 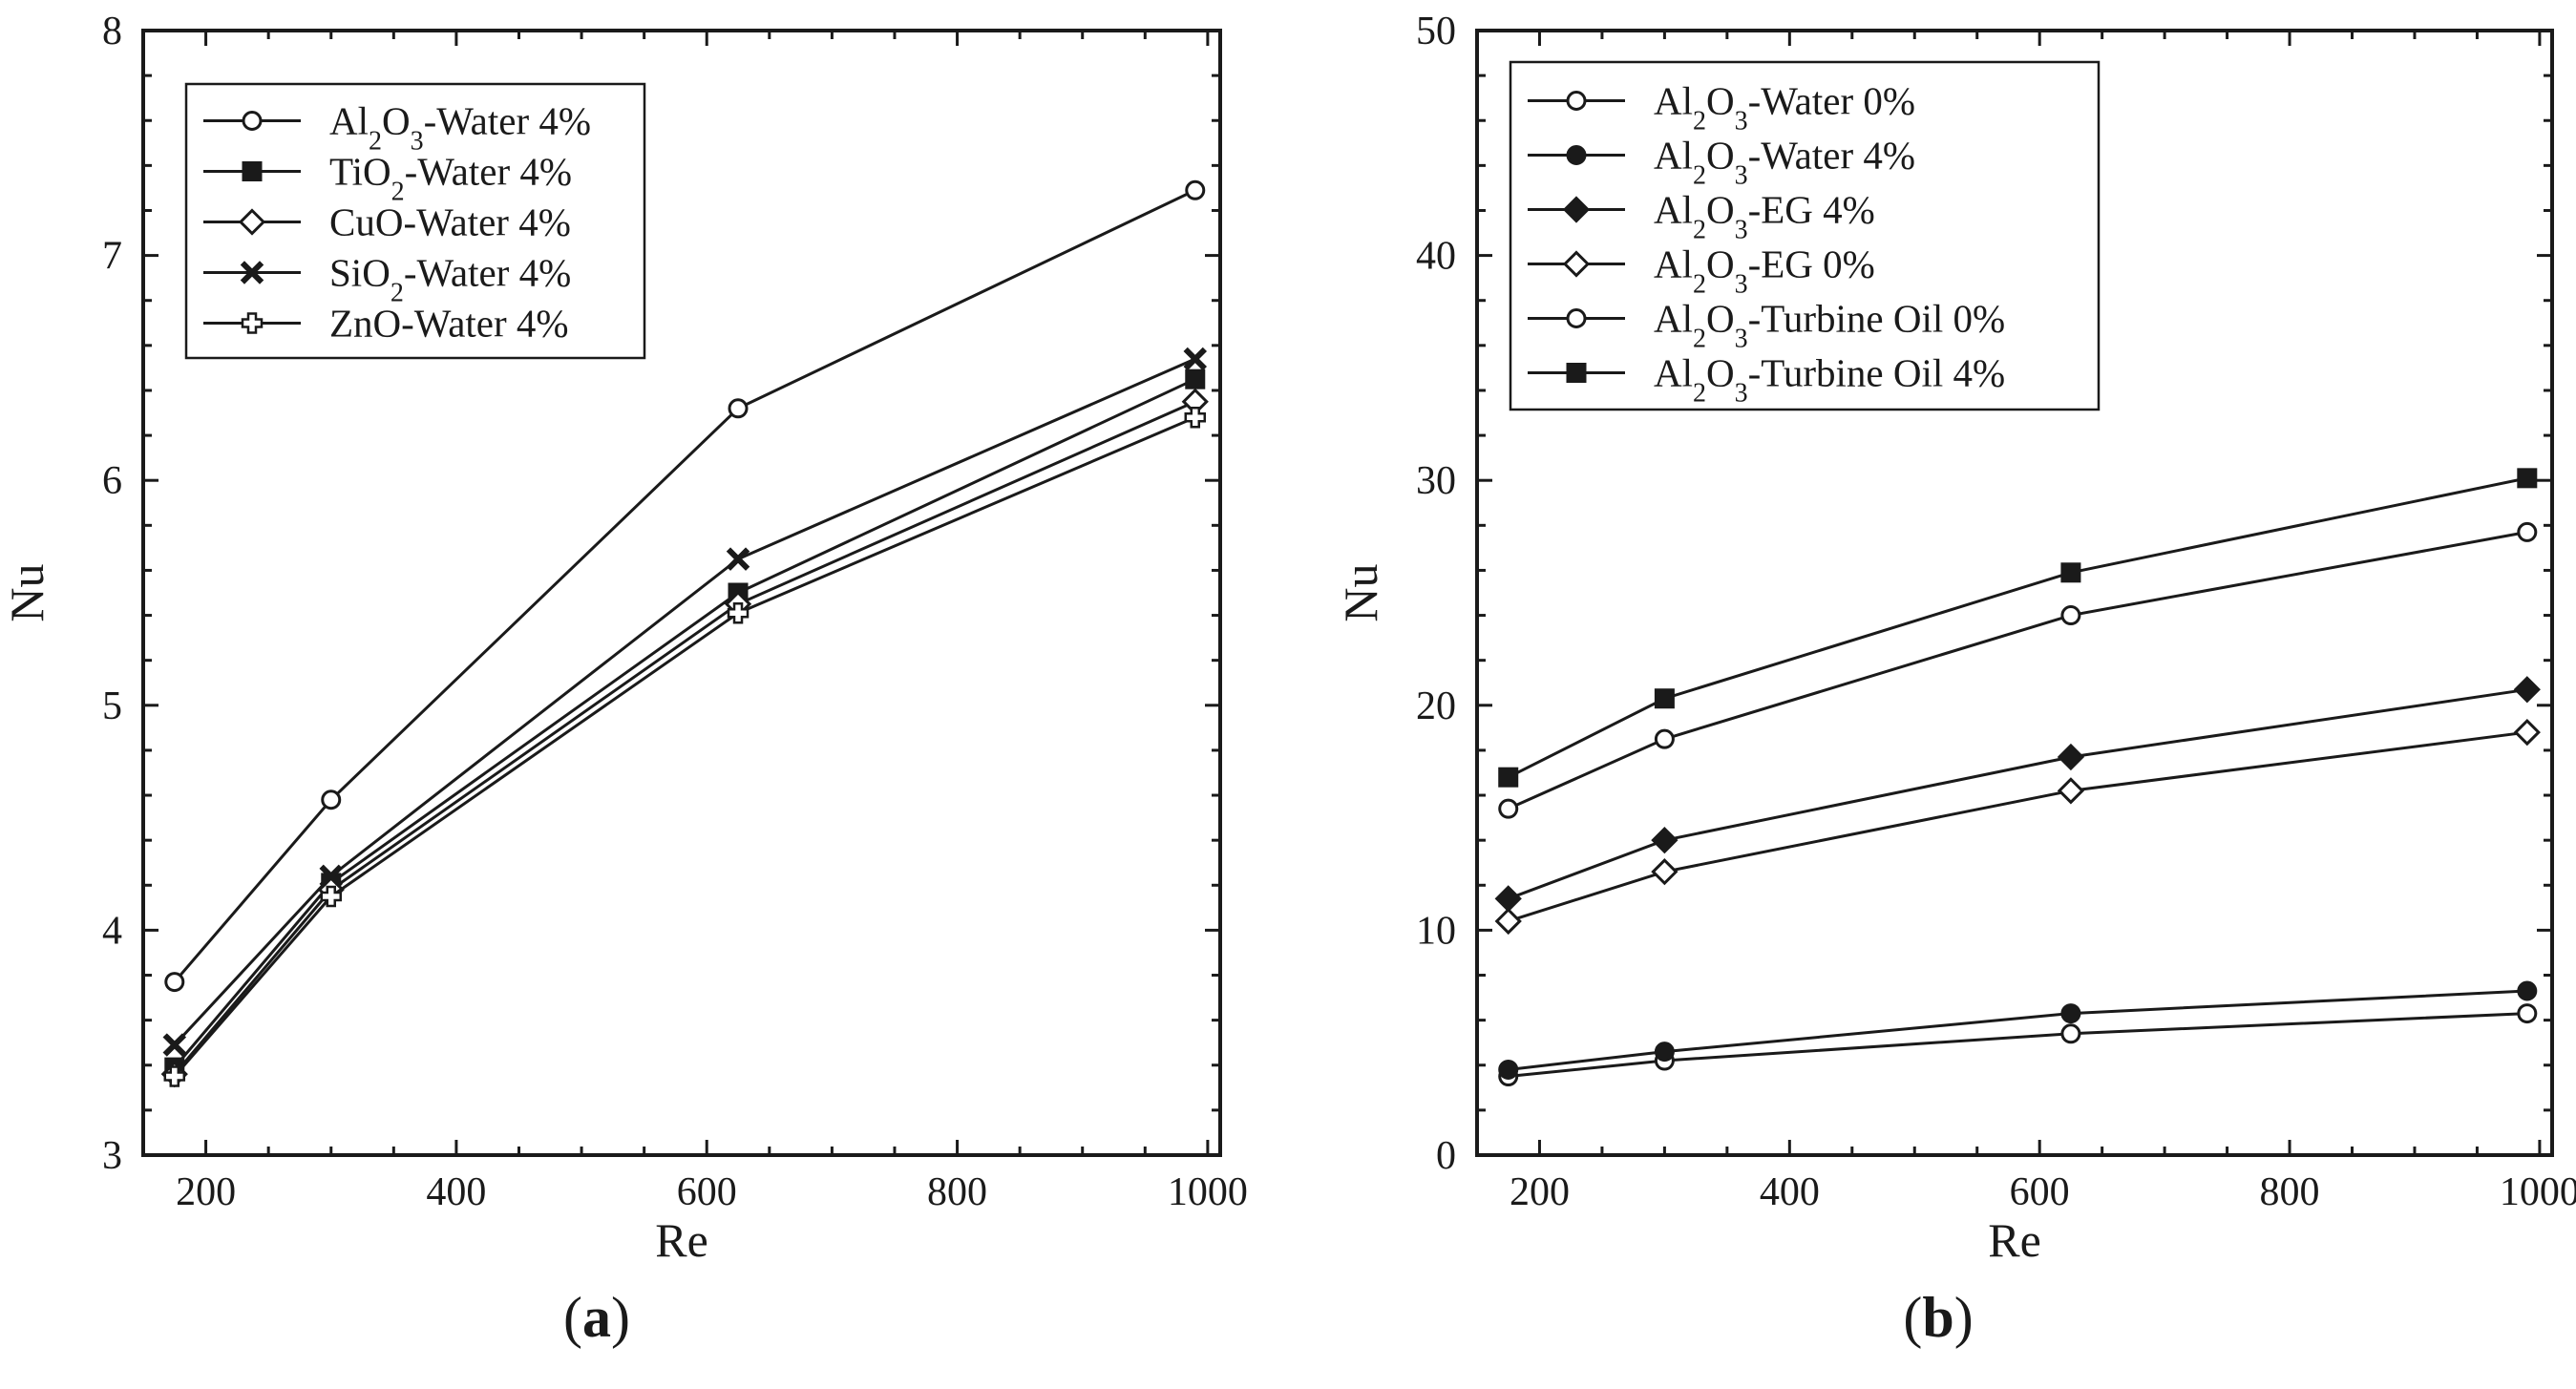 I want to click on legend-label-zno-water-4pct-a: ZnO-Water 4%, so click(x=449, y=324).